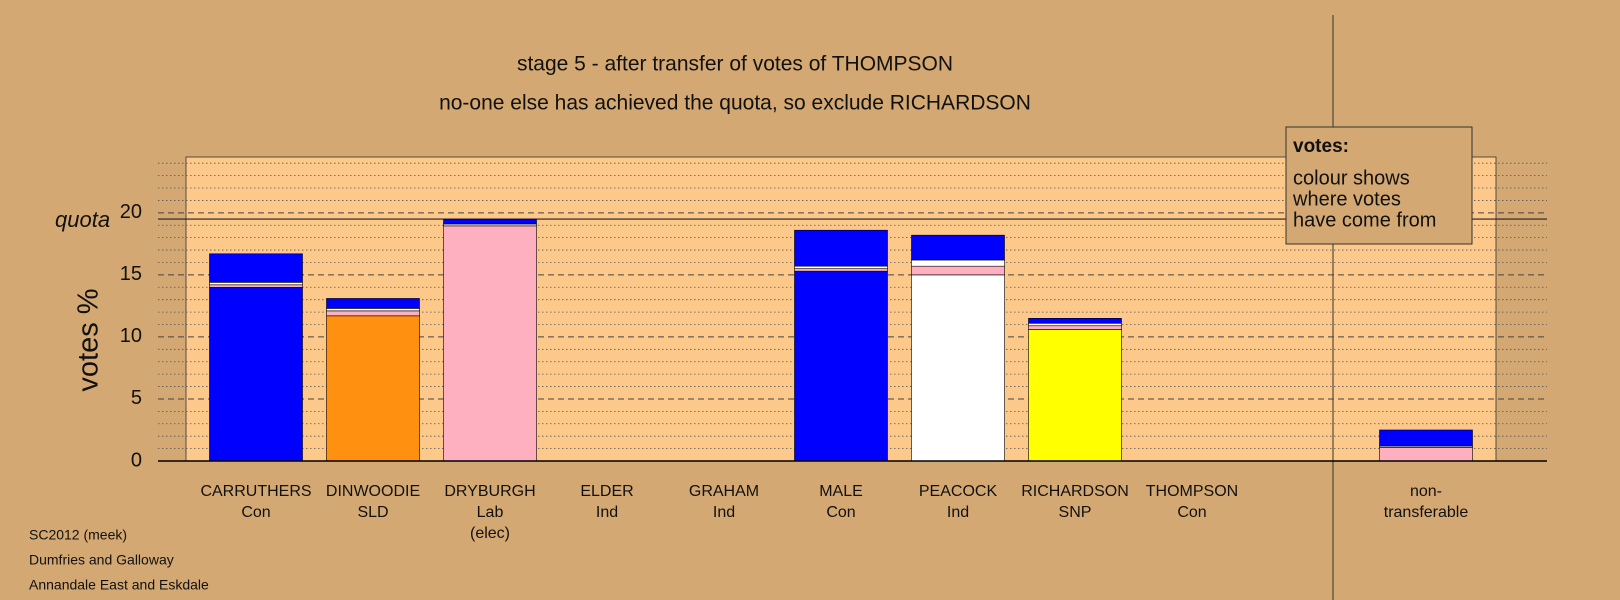 The image size is (1620, 600). I want to click on x-tick-label: GRAHAM, so click(724, 491).